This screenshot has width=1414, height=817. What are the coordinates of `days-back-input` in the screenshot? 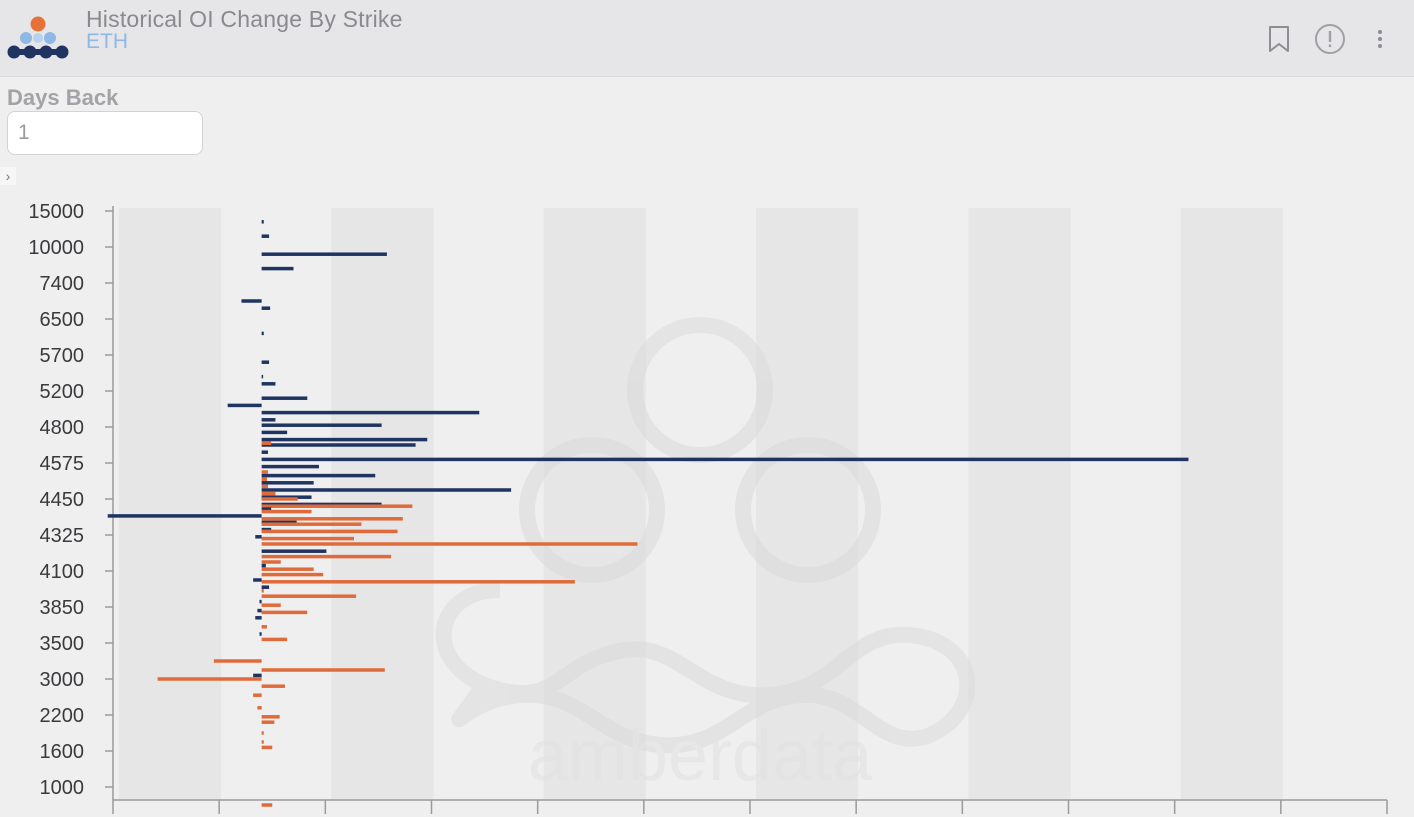 It's located at (105, 133).